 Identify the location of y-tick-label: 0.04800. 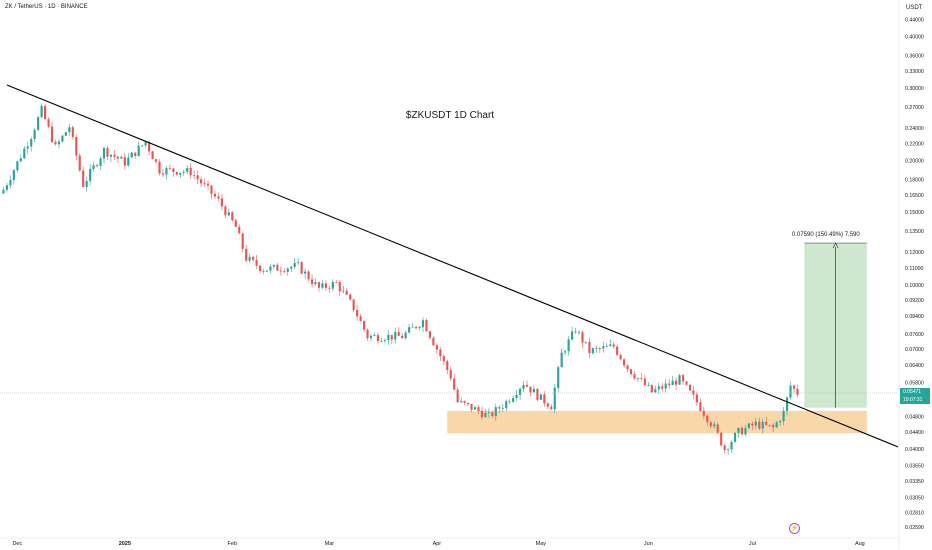
(914, 417).